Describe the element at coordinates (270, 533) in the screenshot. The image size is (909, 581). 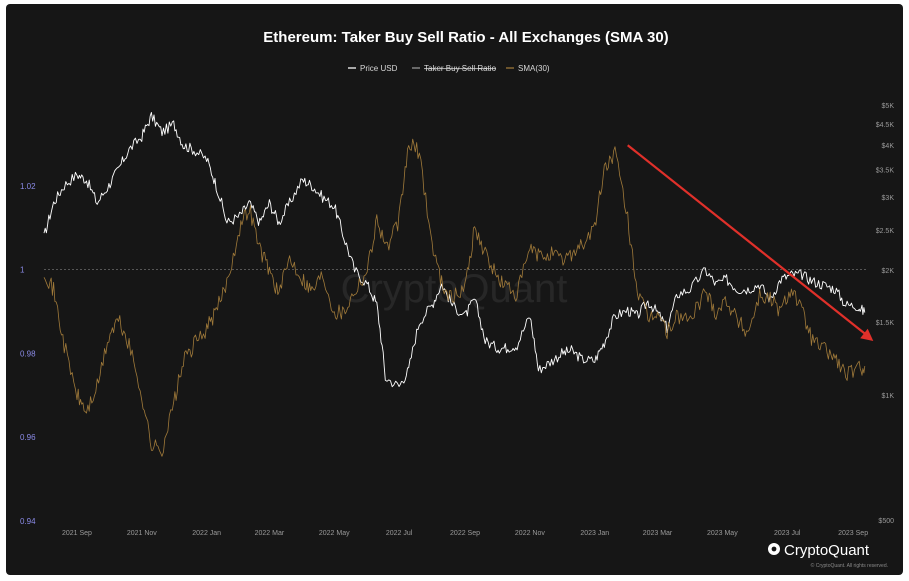
I see `x-tick-label: 2022 Mar` at that location.